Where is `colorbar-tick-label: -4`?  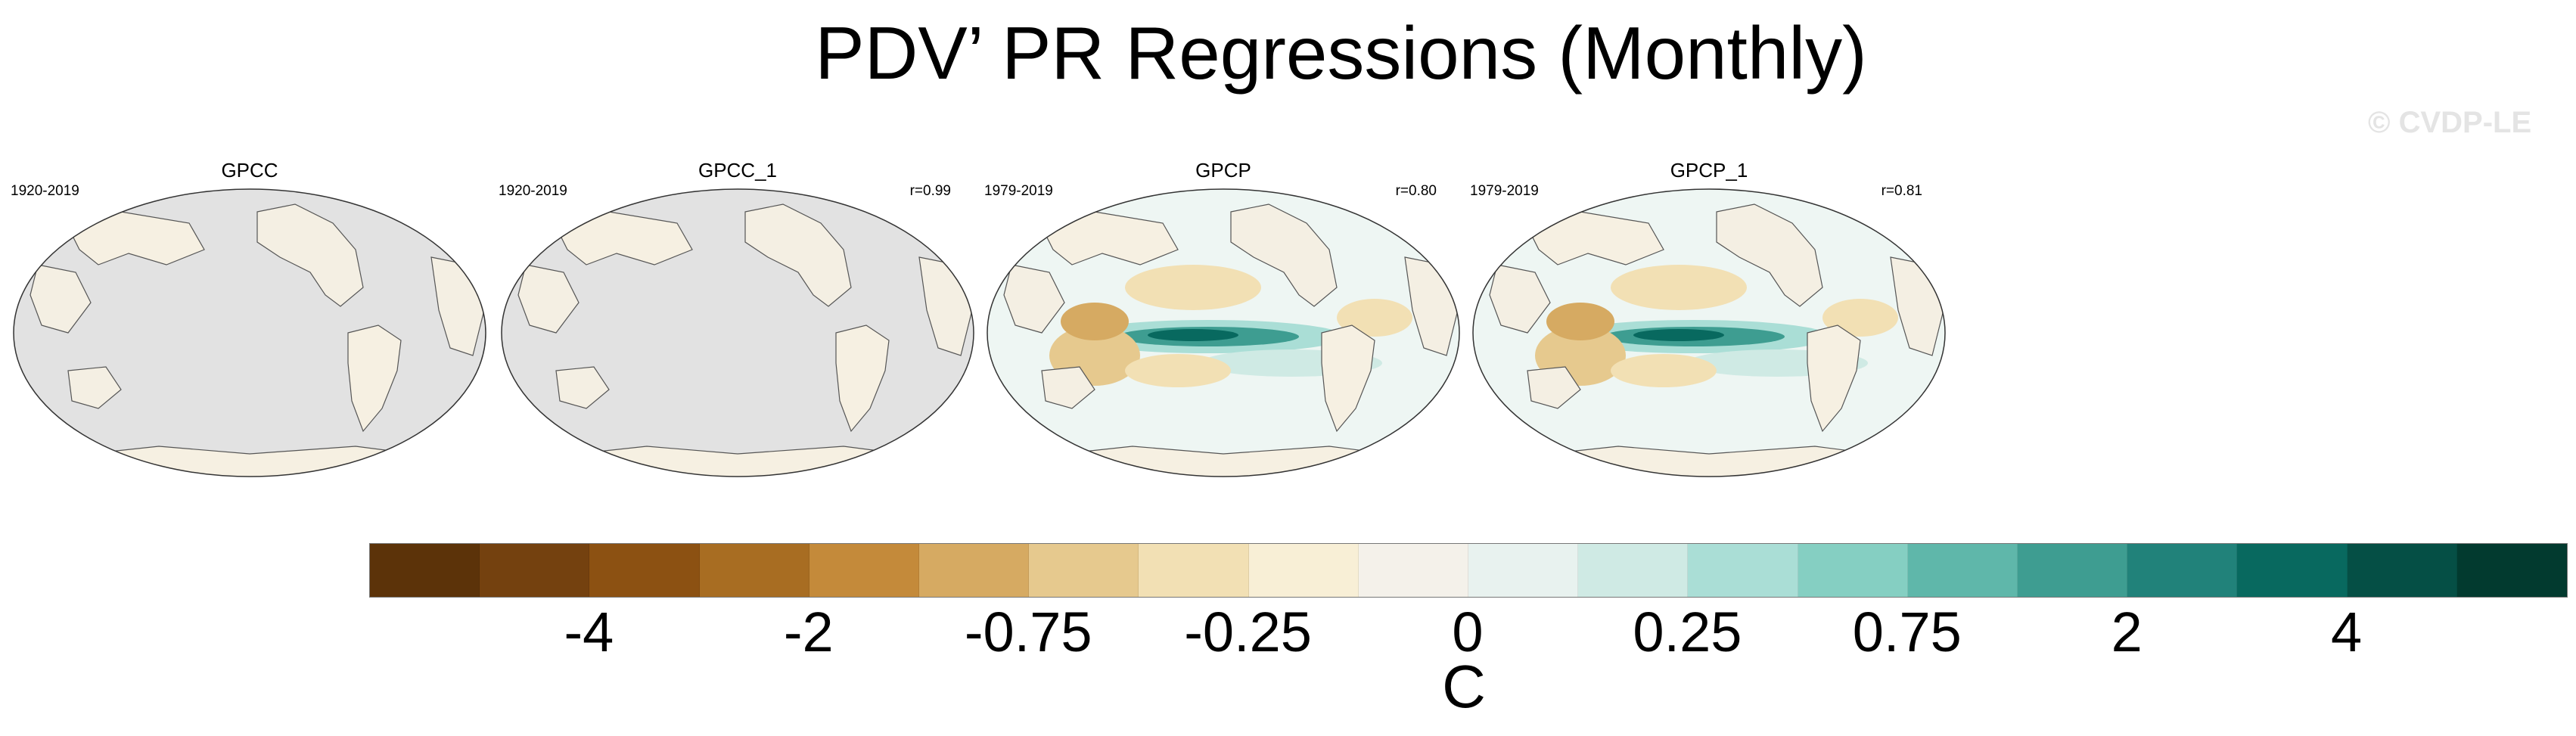
colorbar-tick-label: -4 is located at coordinates (589, 632).